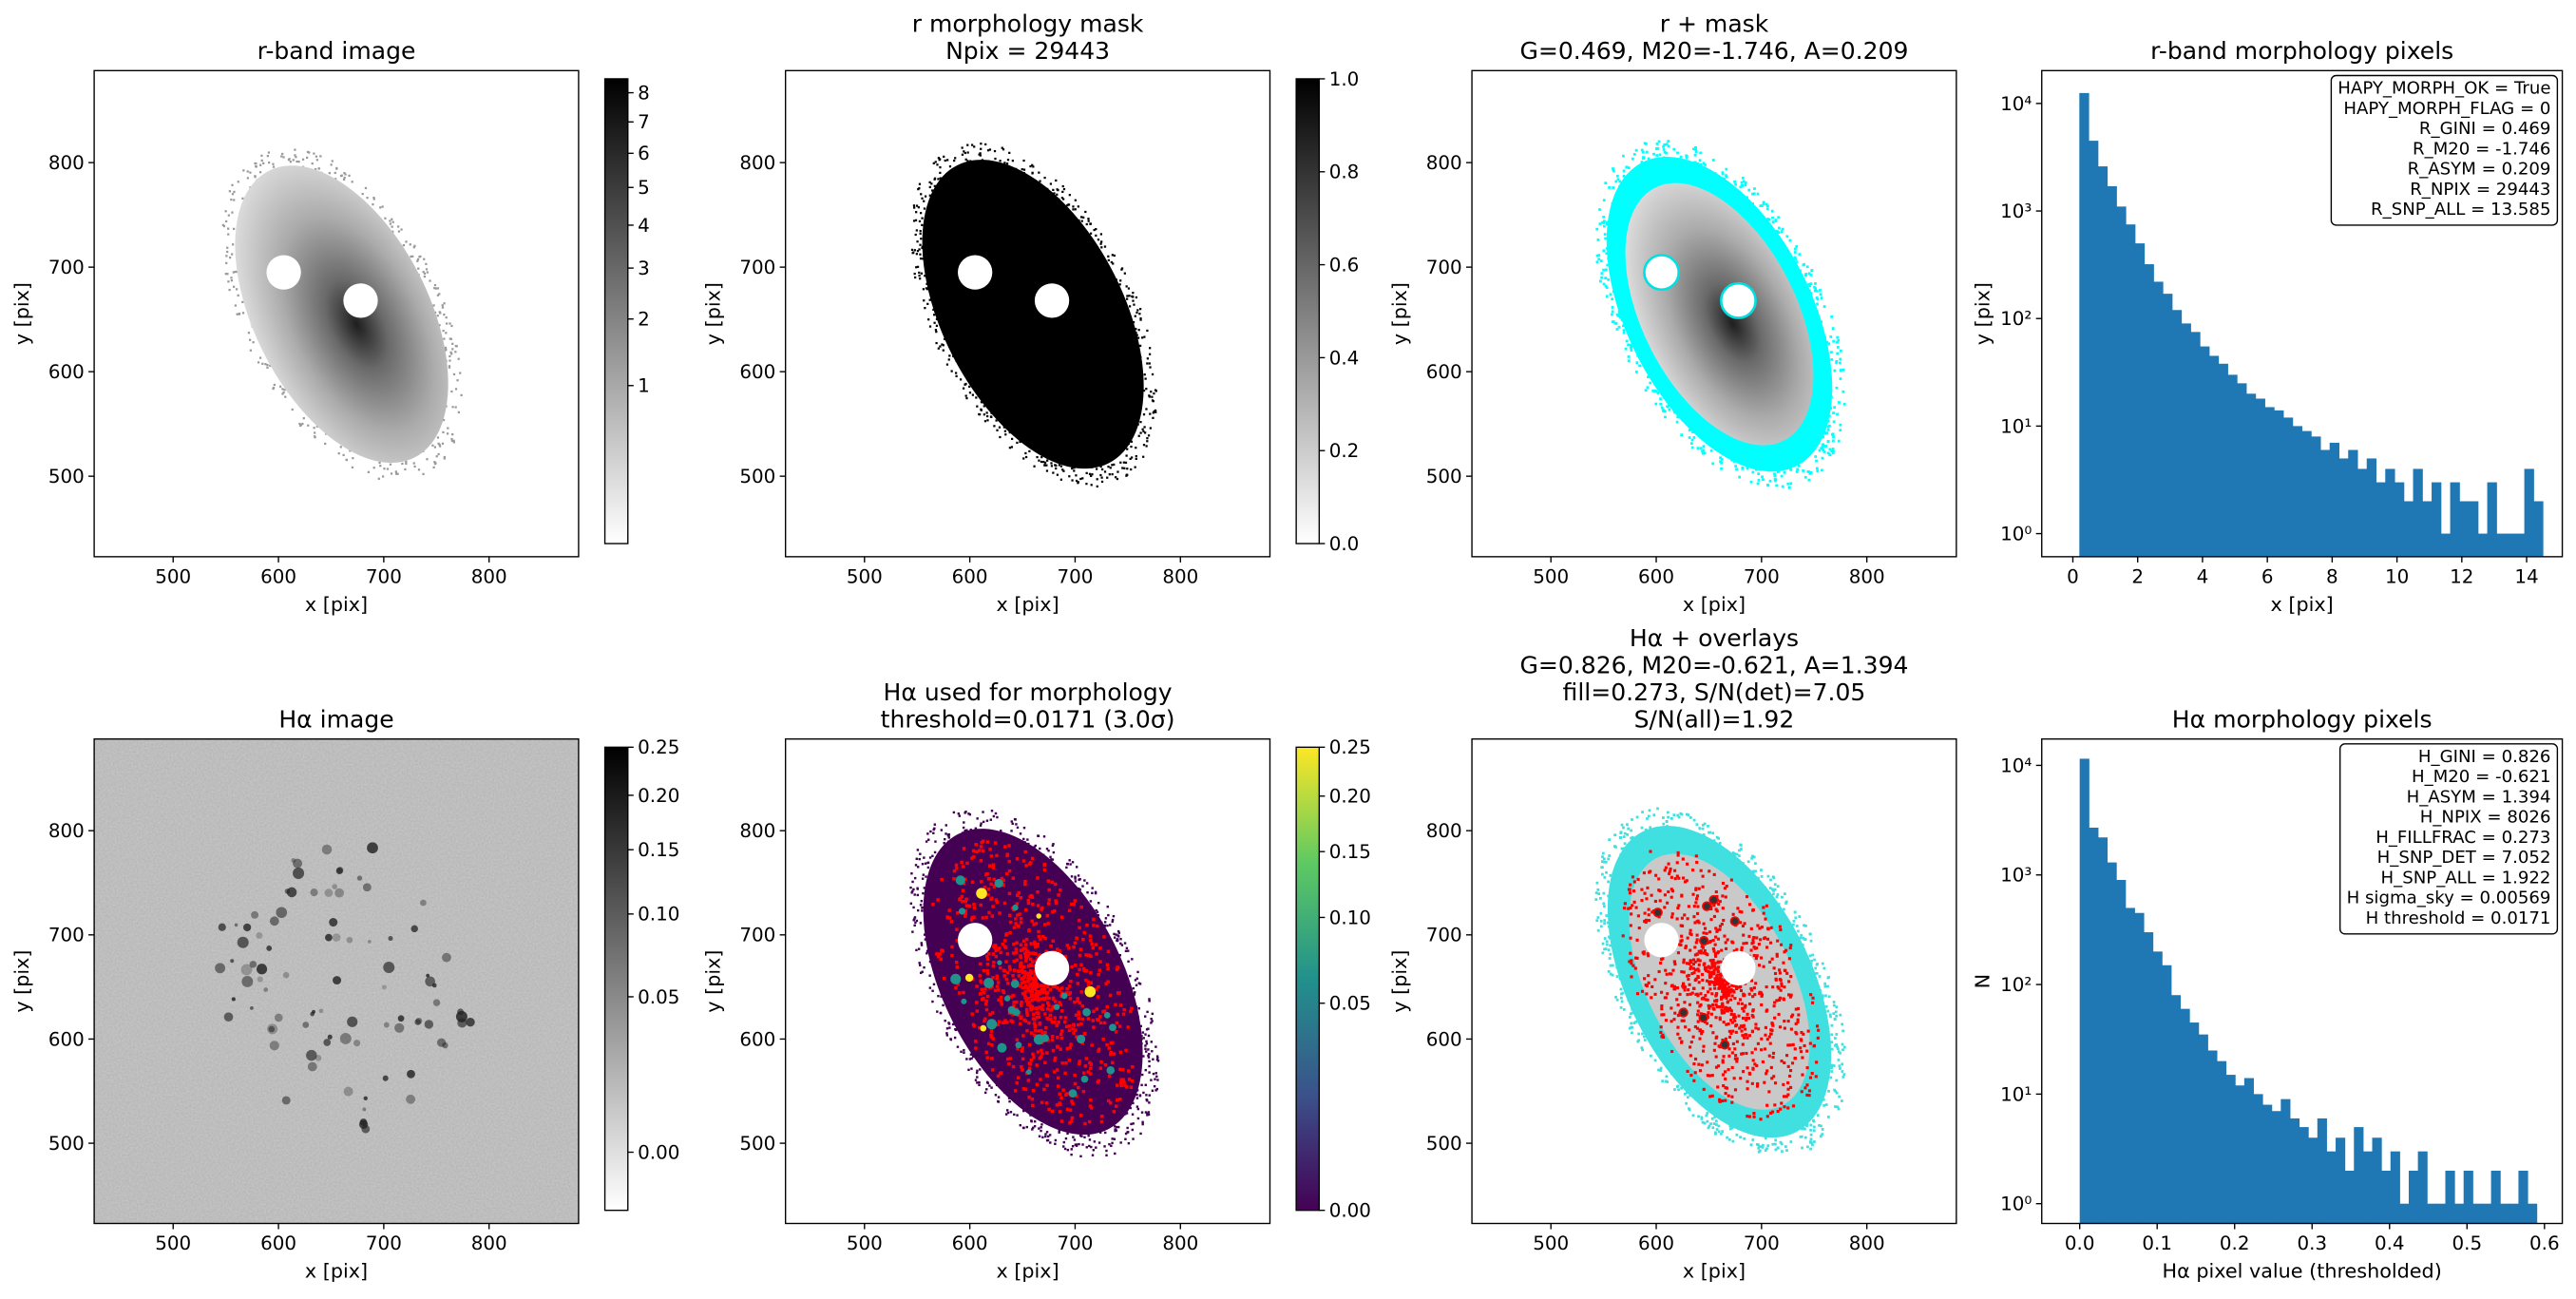  What do you see at coordinates (2461, 577) in the screenshot?
I see `x-tick-label: 12` at bounding box center [2461, 577].